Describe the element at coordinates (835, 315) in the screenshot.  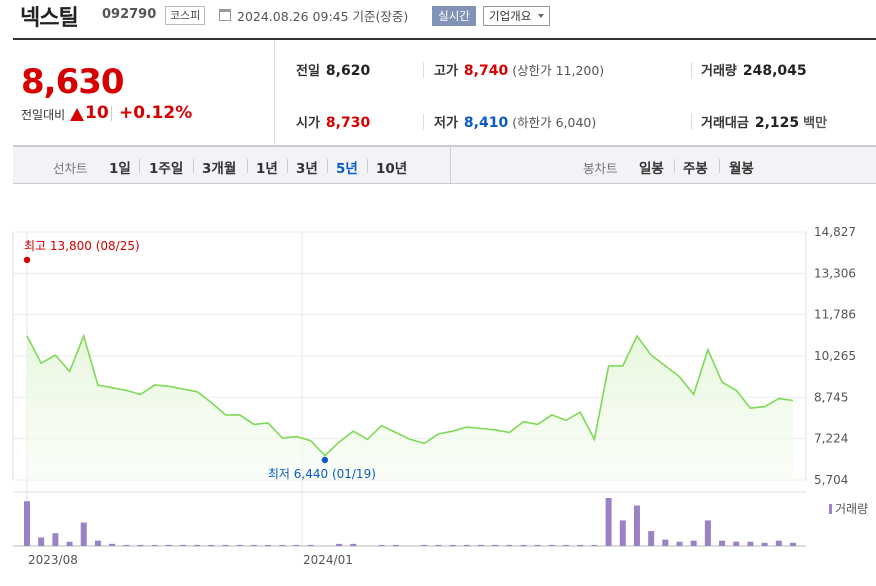
I see `y-tick-label: 11,786` at that location.